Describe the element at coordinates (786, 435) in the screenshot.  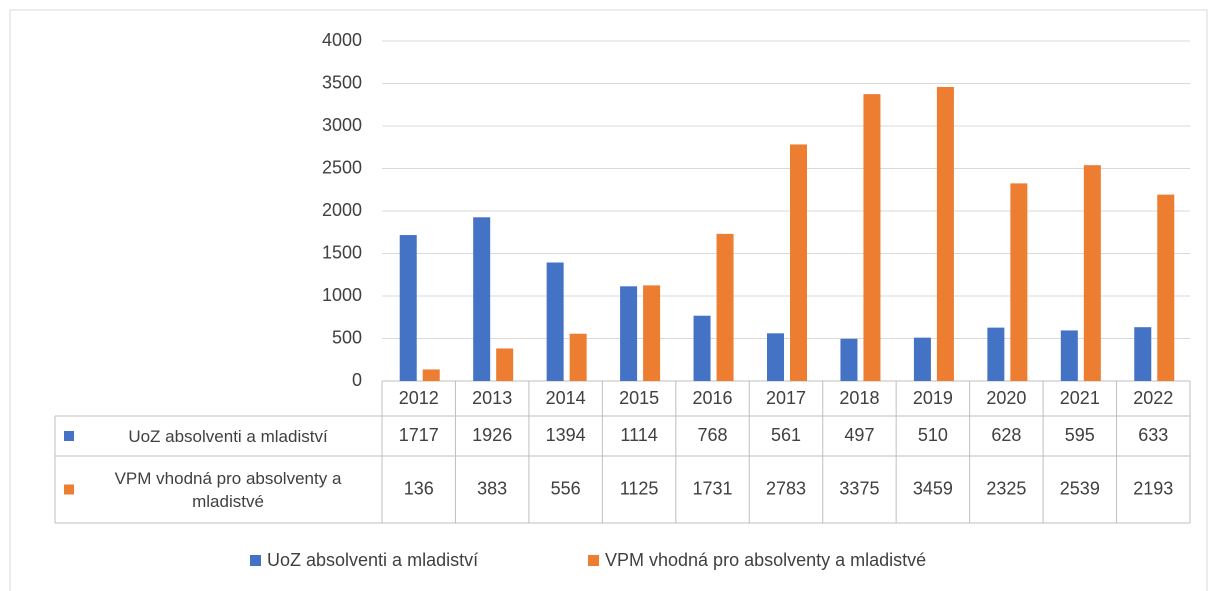
I see `table-value: 561` at that location.